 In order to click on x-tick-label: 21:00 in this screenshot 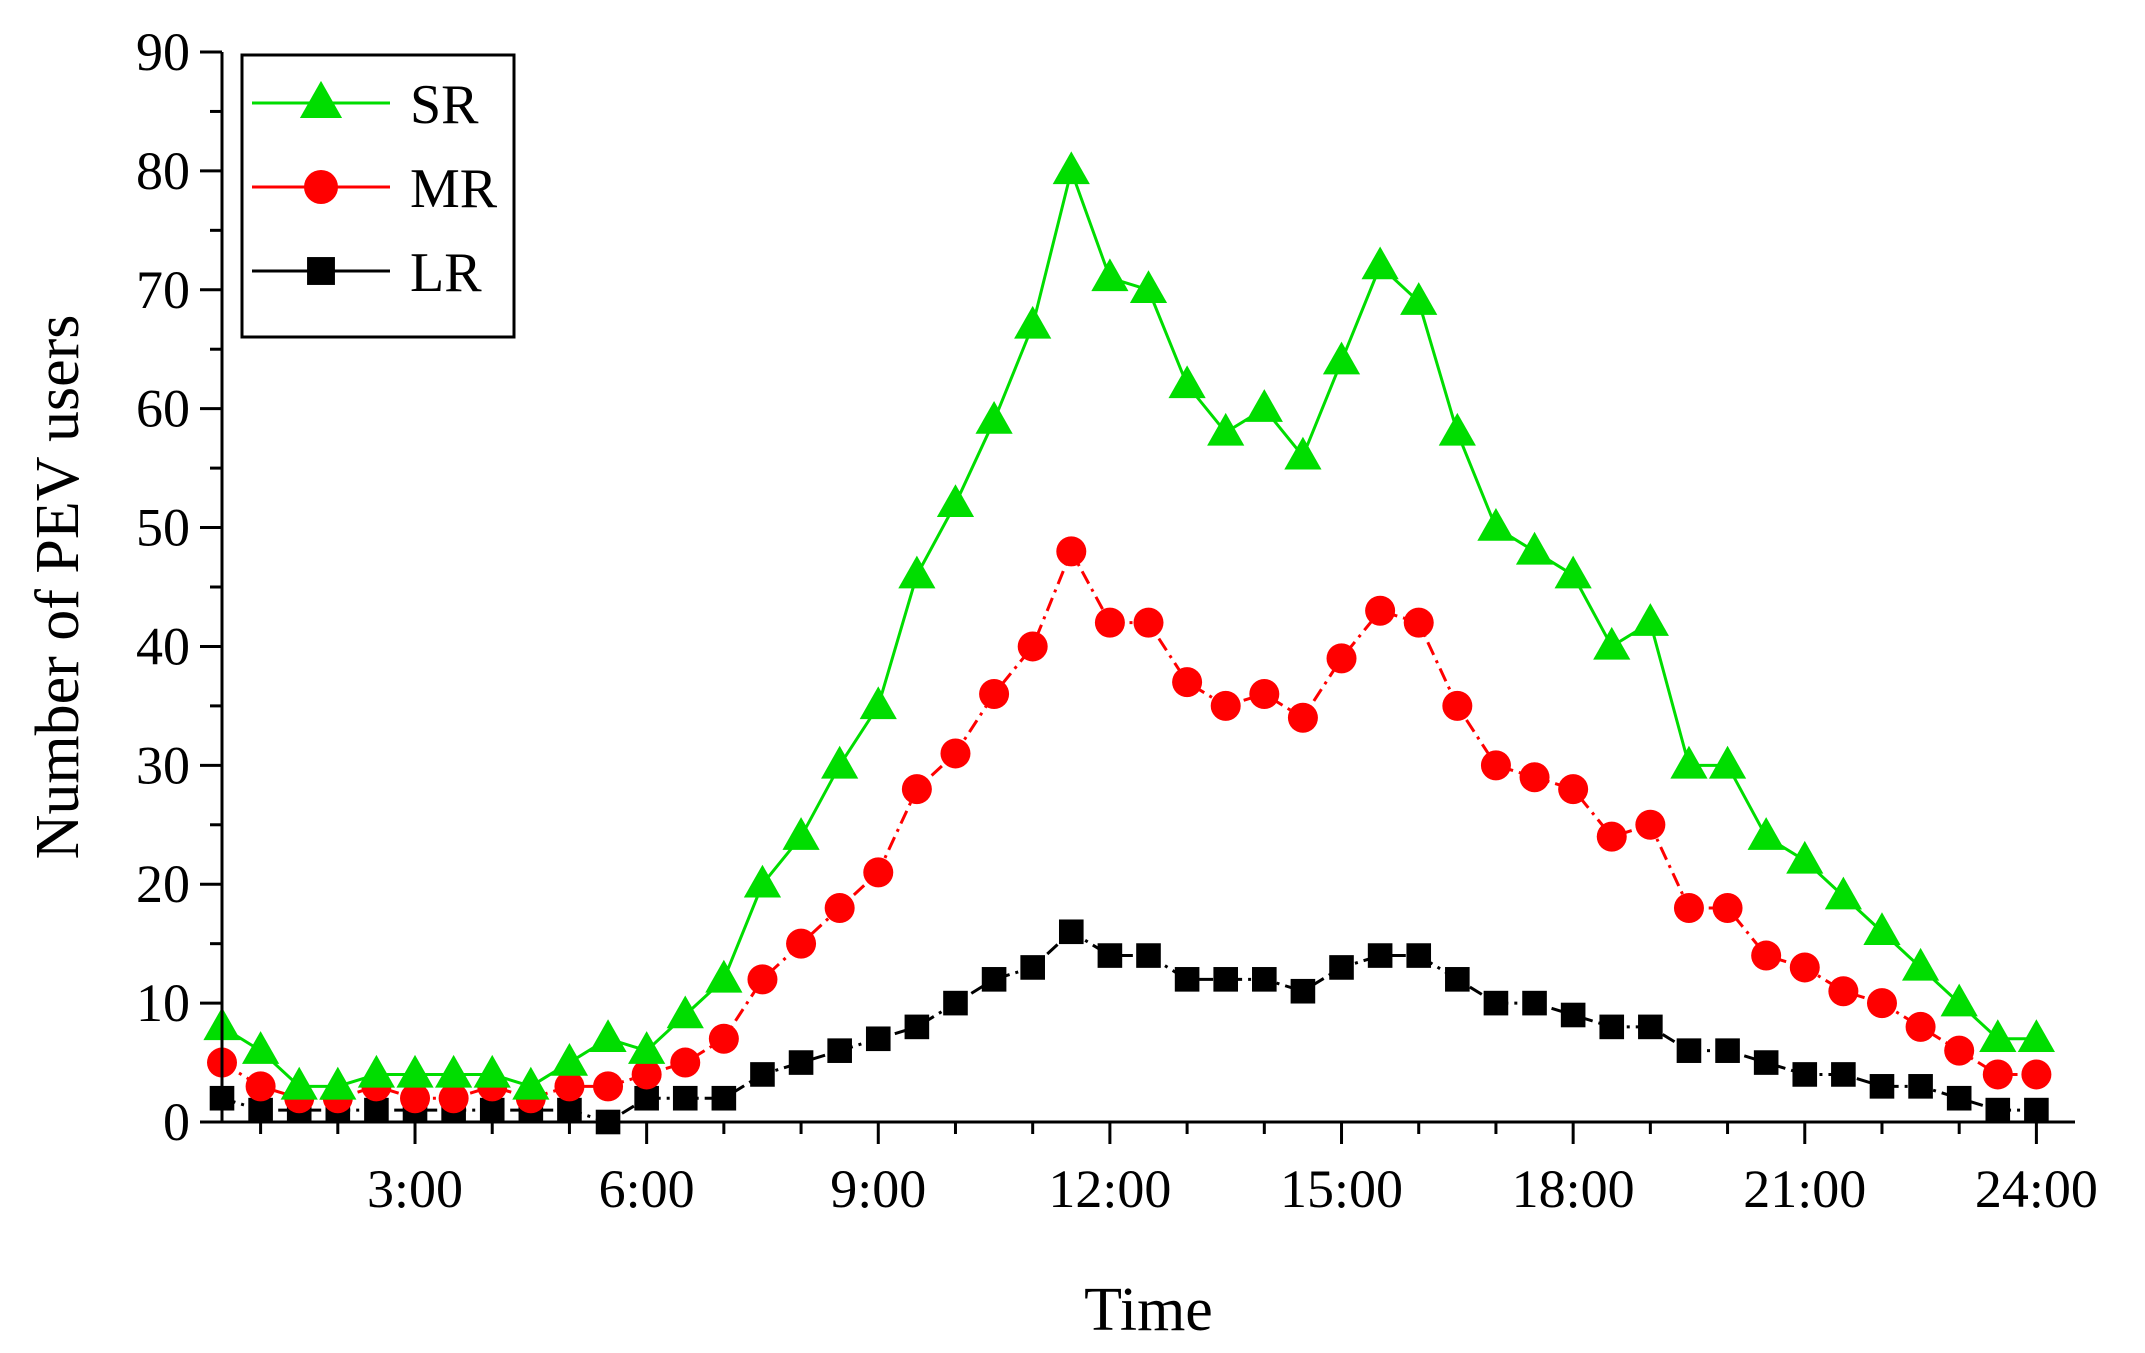, I will do `click(1804, 1189)`.